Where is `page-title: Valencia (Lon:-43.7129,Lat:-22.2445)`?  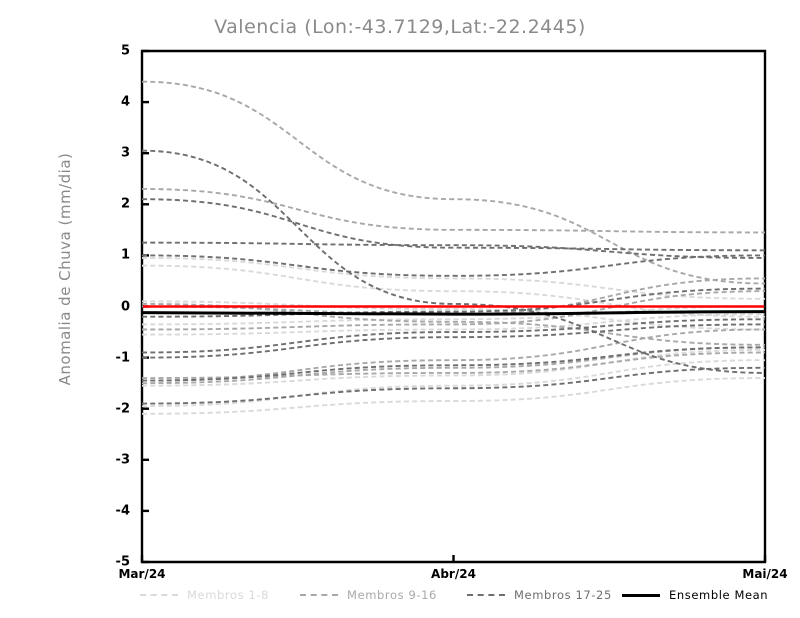 page-title: Valencia (Lon:-43.7129,Lat:-22.2445) is located at coordinates (400, 27).